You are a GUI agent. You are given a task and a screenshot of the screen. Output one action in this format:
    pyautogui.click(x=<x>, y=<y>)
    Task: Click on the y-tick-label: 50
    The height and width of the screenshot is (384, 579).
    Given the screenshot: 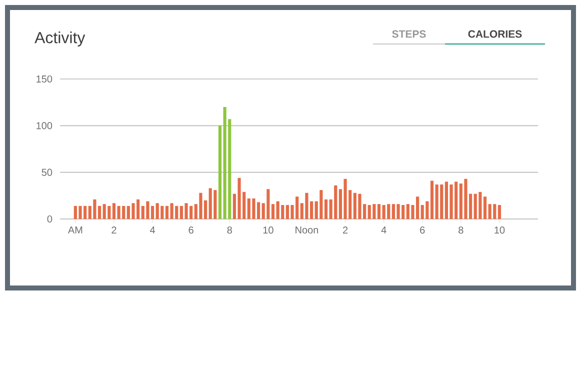 What is the action you would take?
    pyautogui.click(x=47, y=172)
    